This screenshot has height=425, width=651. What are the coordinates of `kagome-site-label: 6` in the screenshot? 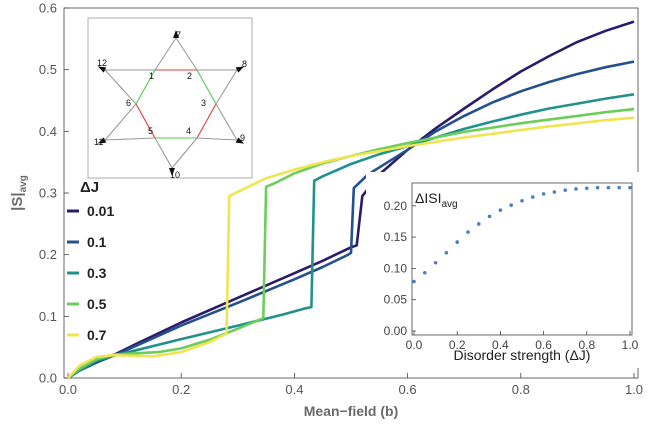 It's located at (128, 103).